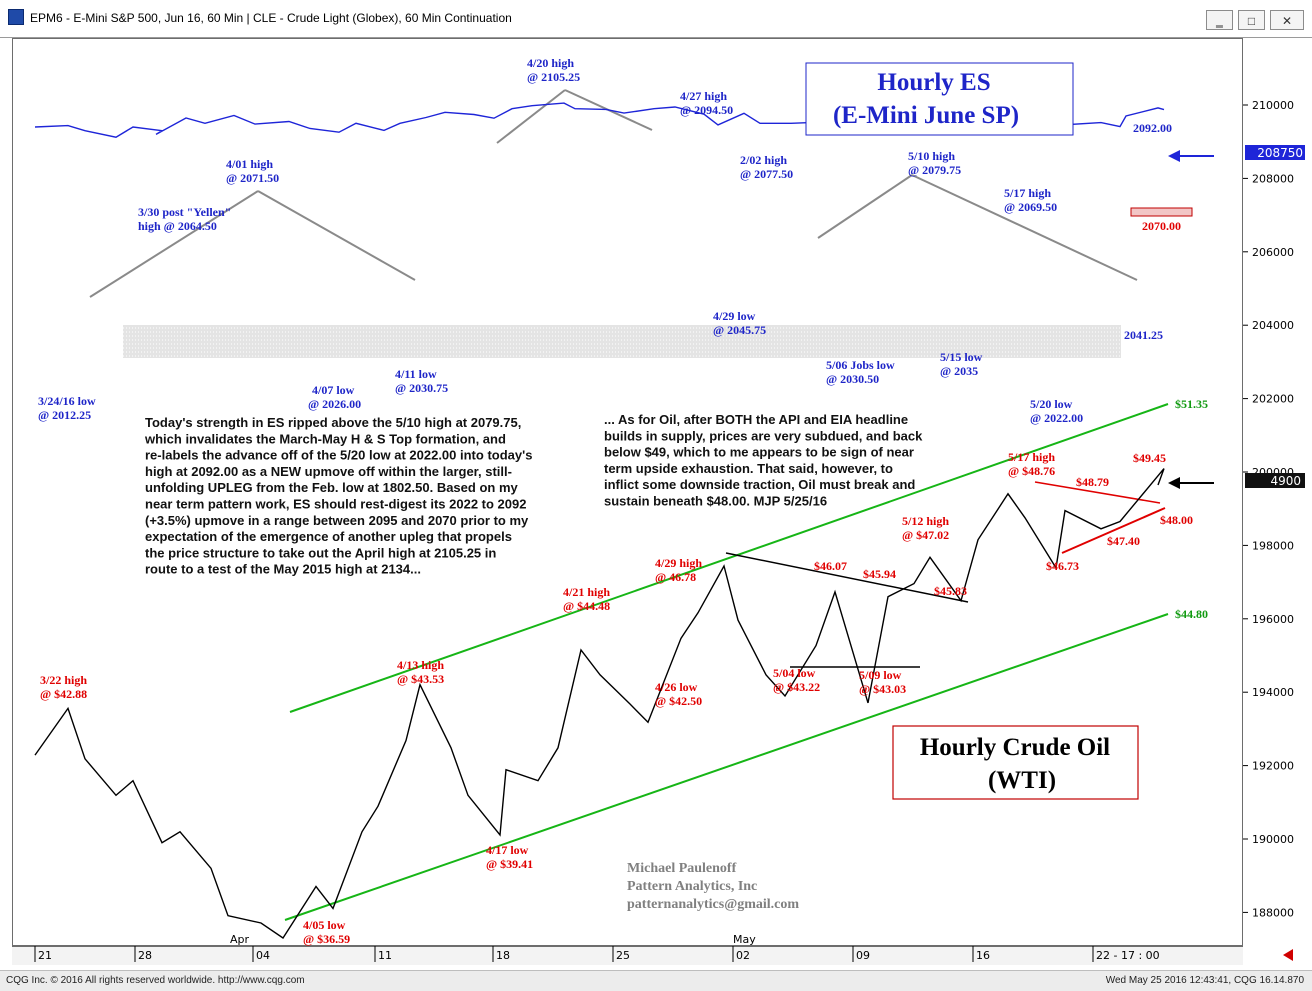 The image size is (1312, 991). Describe the element at coordinates (1275, 480) in the screenshot. I see `oil-last-price-tag` at that location.